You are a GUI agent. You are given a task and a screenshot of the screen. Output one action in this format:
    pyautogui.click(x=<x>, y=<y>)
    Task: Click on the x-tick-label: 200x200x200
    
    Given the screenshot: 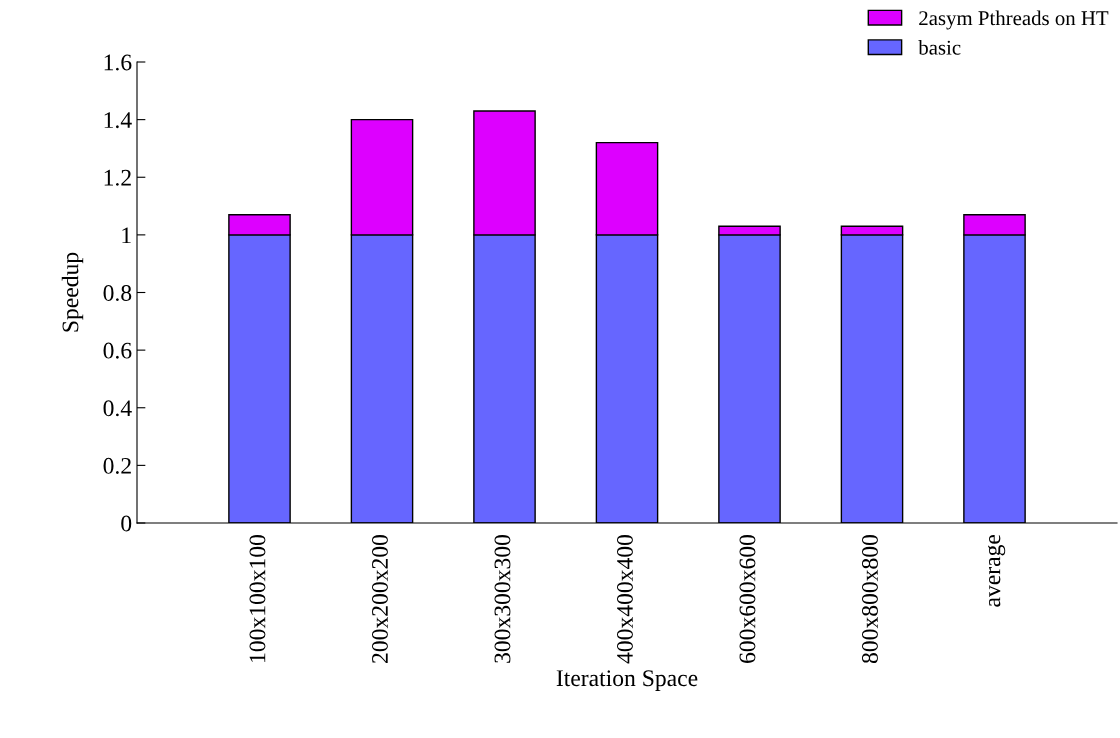 What is the action you would take?
    pyautogui.click(x=379, y=599)
    